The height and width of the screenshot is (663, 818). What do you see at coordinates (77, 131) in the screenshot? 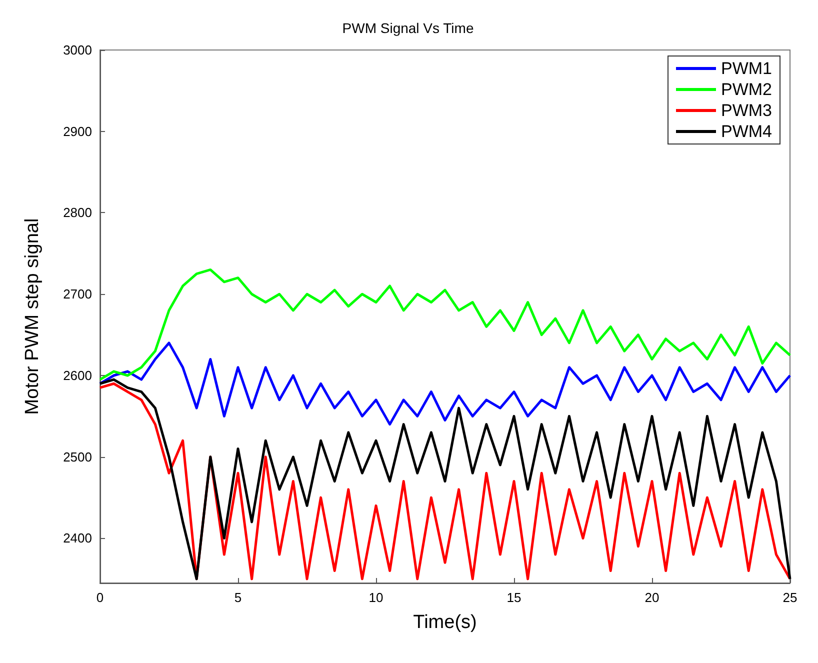
I see `y-tick-label: 2900` at bounding box center [77, 131].